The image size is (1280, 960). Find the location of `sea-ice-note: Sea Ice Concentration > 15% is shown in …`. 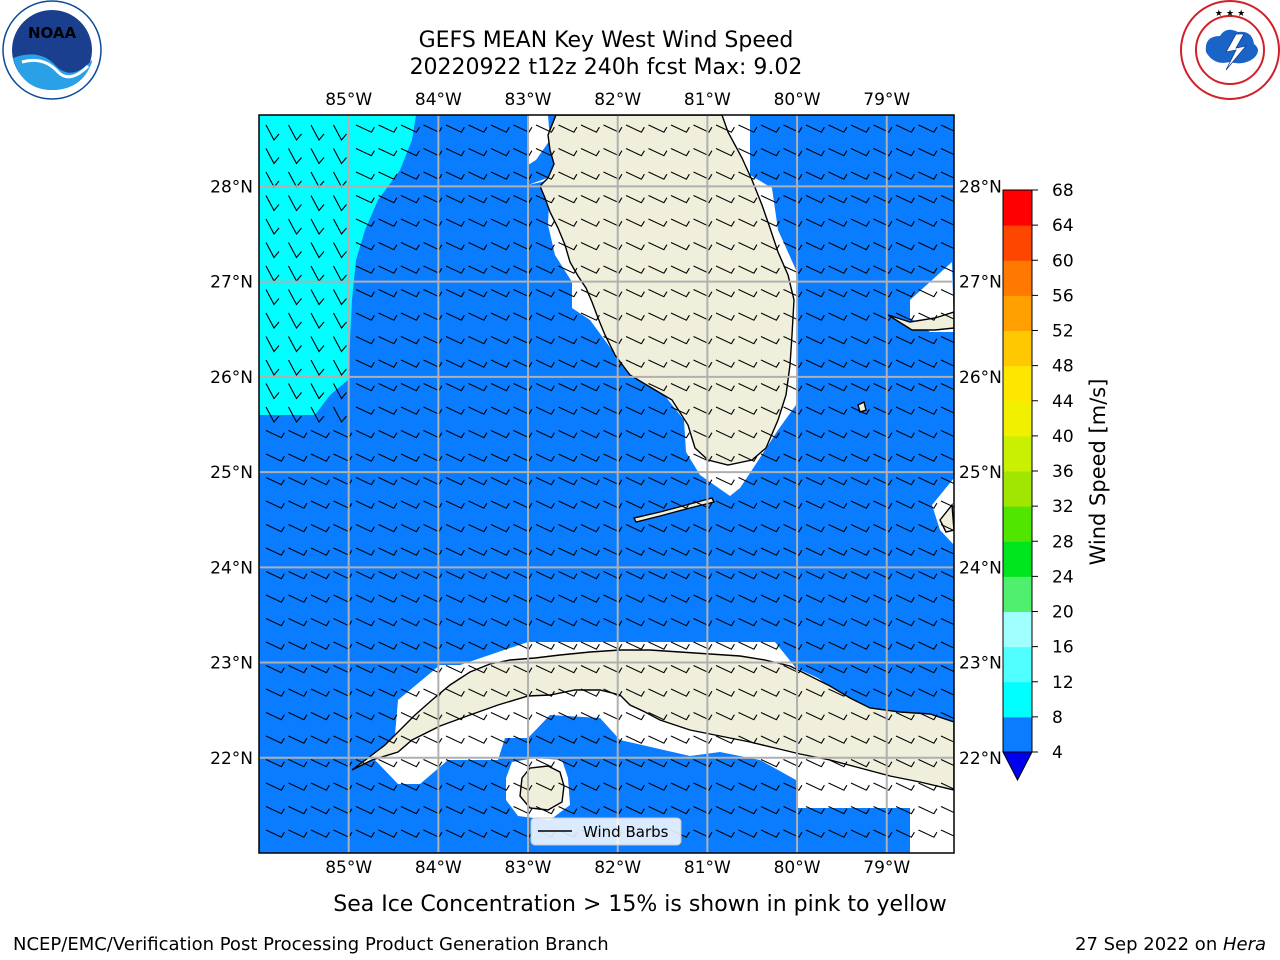

sea-ice-note: Sea Ice Concentration > 15% is shown in … is located at coordinates (640, 904).